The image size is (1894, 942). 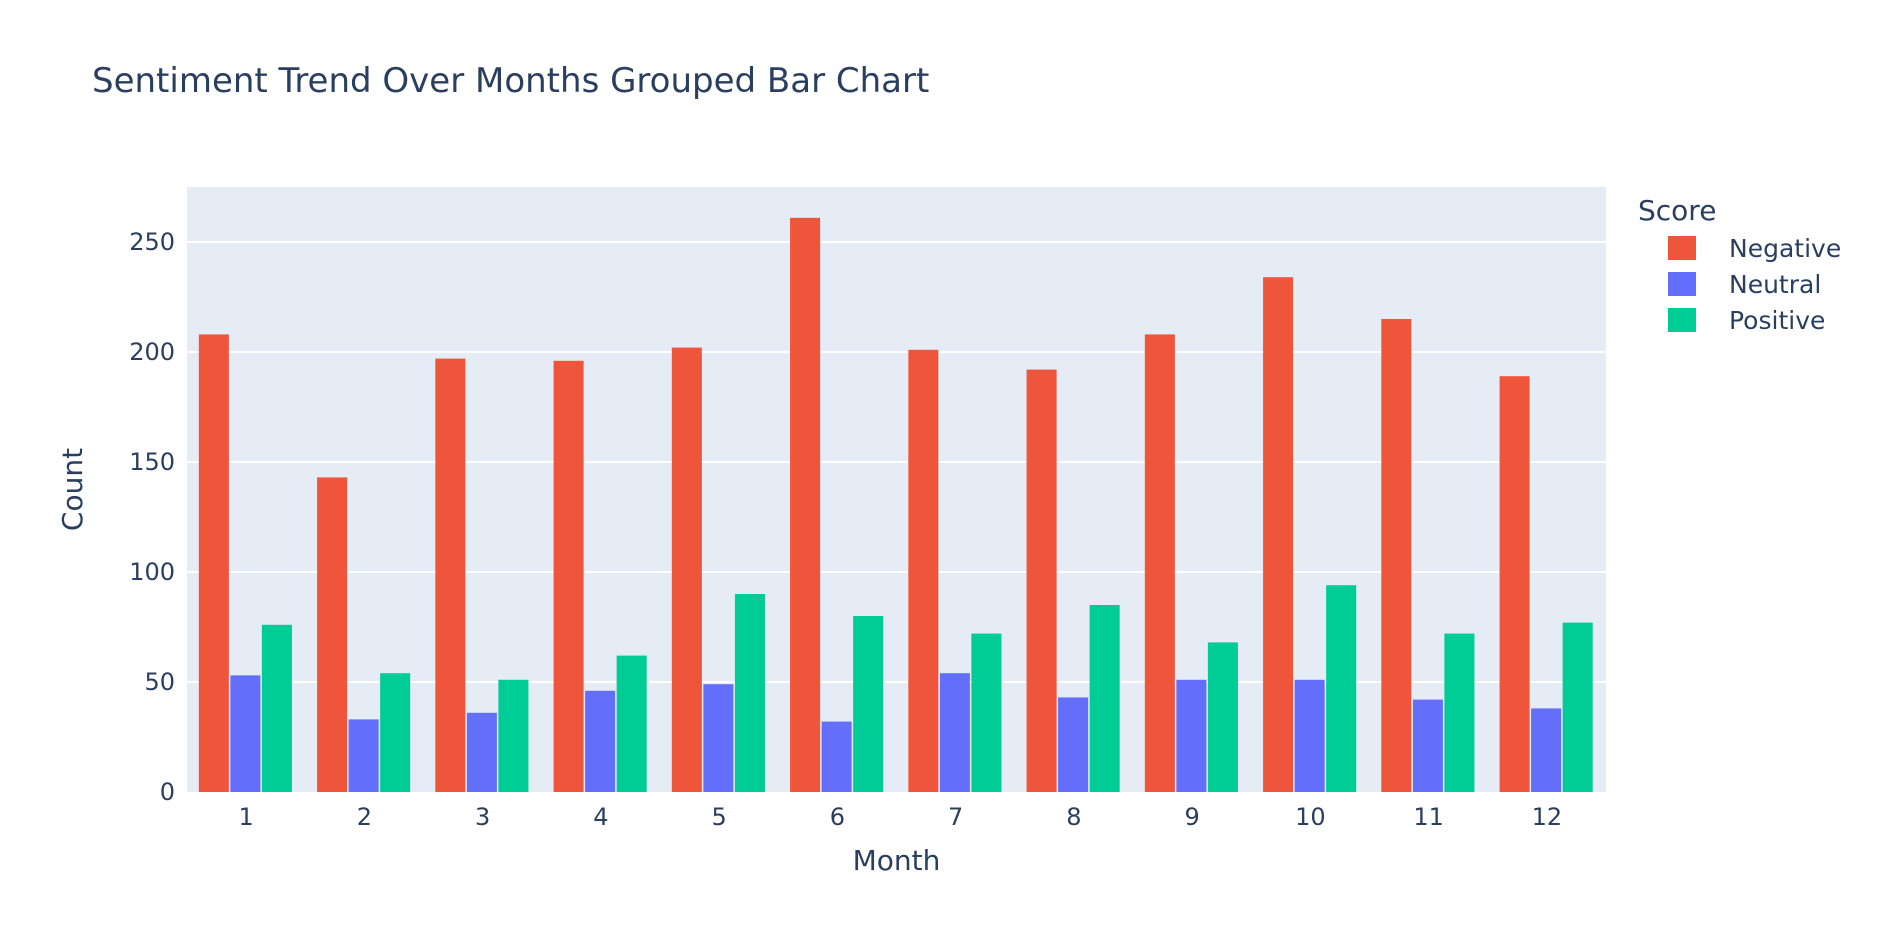 What do you see at coordinates (152, 517) in the screenshot?
I see `y-axis-ticks: 0 50 100 150 200 250` at bounding box center [152, 517].